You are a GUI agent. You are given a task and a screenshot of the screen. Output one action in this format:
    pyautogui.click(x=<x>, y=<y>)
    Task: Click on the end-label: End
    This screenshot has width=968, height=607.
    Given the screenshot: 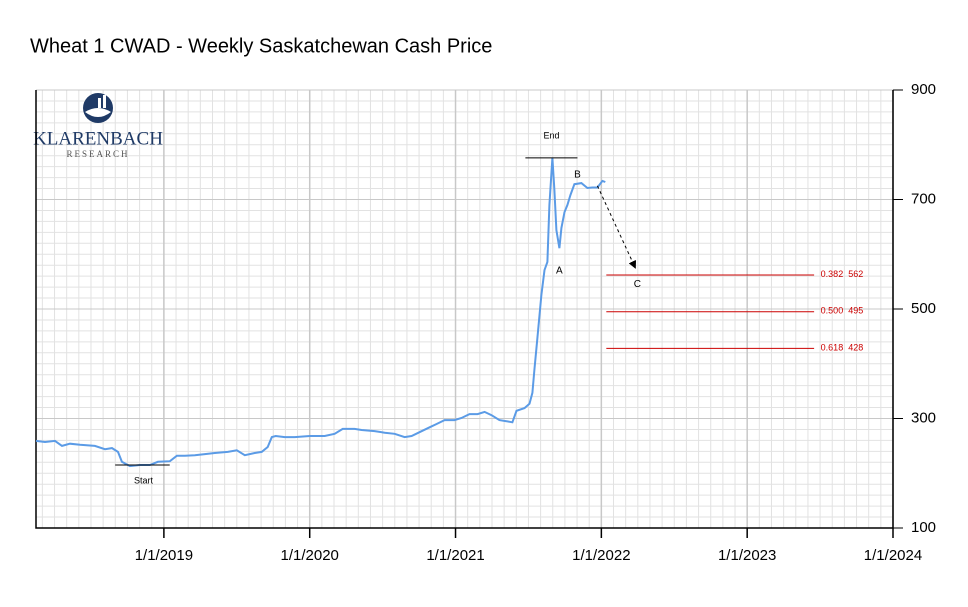 What is the action you would take?
    pyautogui.click(x=551, y=135)
    